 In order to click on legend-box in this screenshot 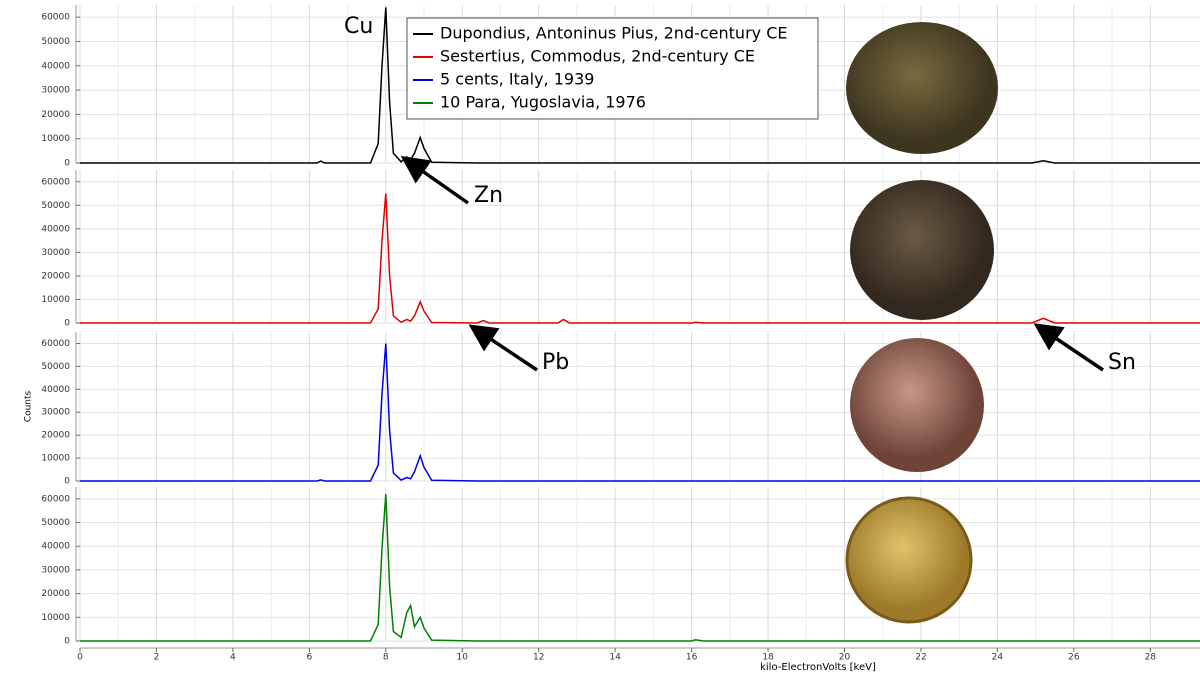, I will do `click(612, 68)`.